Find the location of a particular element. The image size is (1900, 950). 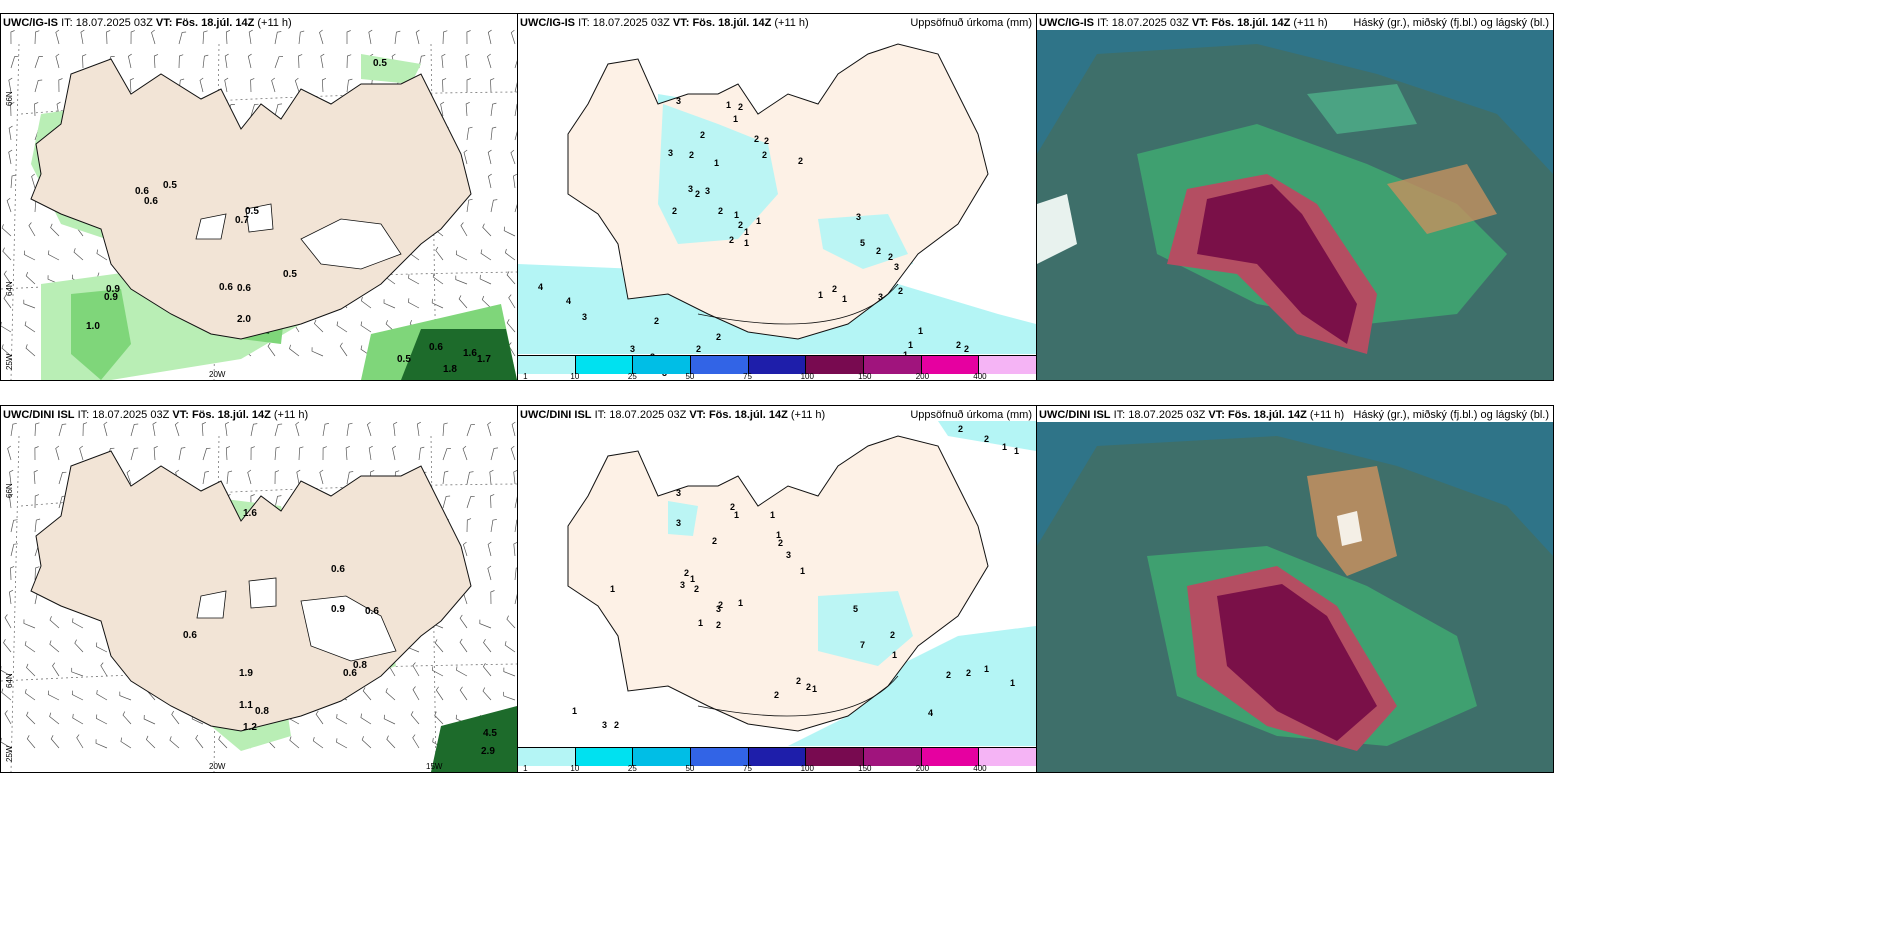

value-label: 4.5 is located at coordinates (490, 733).